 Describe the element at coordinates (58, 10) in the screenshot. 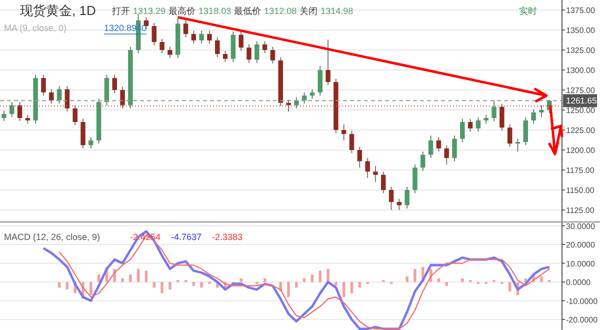

I see `chart-title: 现货黄金, 1D` at that location.